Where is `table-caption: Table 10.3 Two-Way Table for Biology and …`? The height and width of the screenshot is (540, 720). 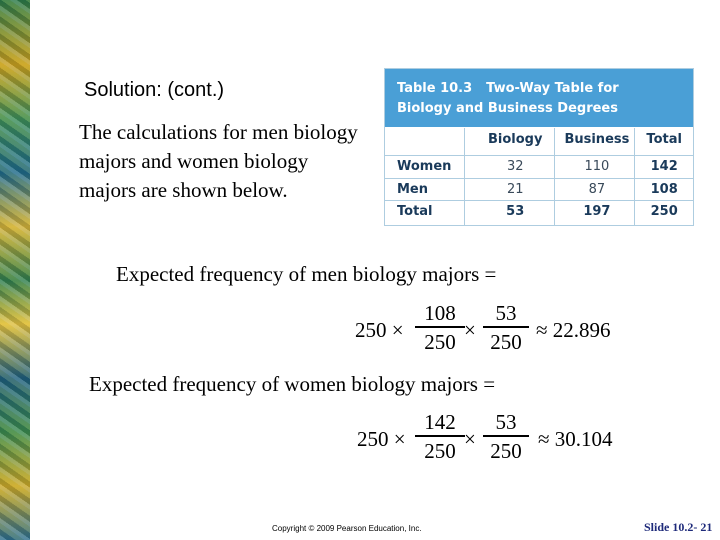 table-caption: Table 10.3 Two-Way Table for Biology and … is located at coordinates (539, 98).